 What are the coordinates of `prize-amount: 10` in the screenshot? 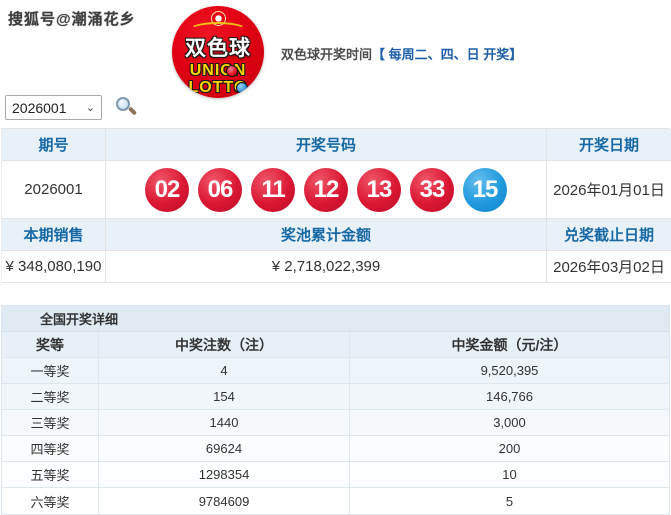 It's located at (509, 475).